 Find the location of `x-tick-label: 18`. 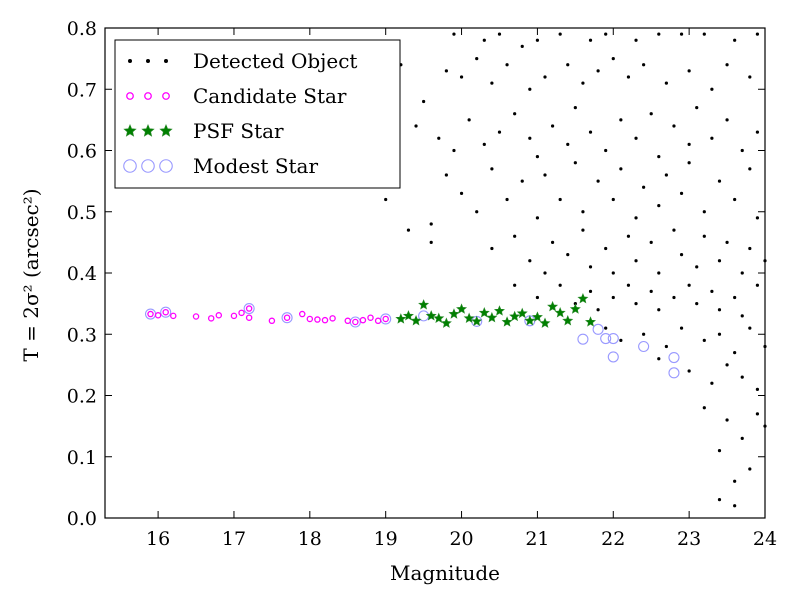

x-tick-label: 18 is located at coordinates (310, 539).